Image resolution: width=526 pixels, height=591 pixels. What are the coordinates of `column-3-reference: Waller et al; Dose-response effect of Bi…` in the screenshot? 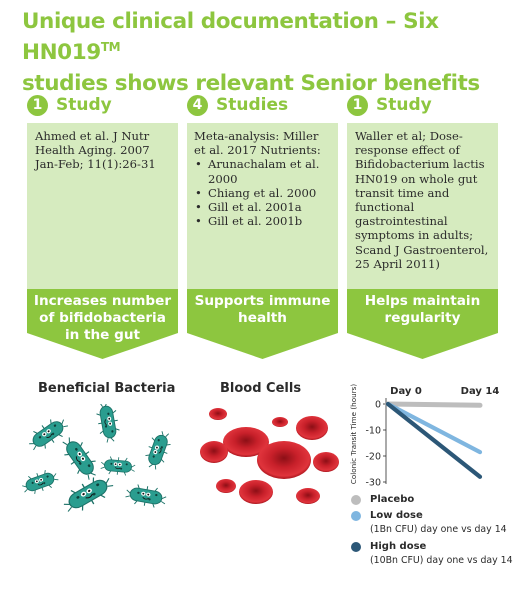 It's located at (422, 206).